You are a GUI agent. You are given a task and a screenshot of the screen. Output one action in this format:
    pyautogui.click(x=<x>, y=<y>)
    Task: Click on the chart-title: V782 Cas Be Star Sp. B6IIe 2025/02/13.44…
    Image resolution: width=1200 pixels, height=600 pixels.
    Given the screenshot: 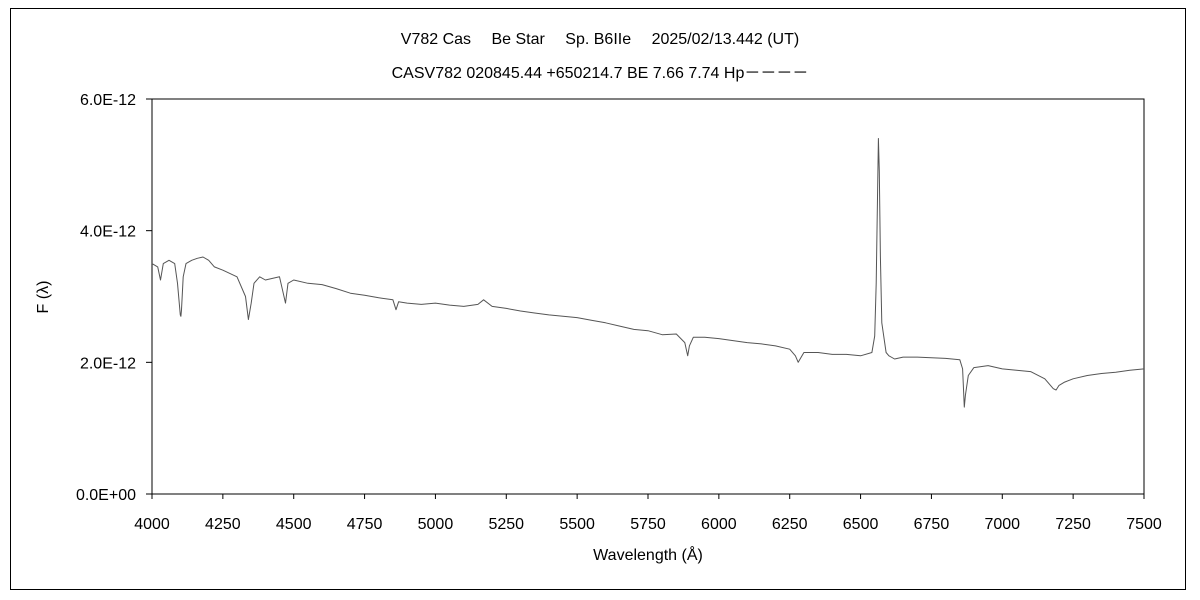 What is the action you would take?
    pyautogui.click(x=600, y=39)
    